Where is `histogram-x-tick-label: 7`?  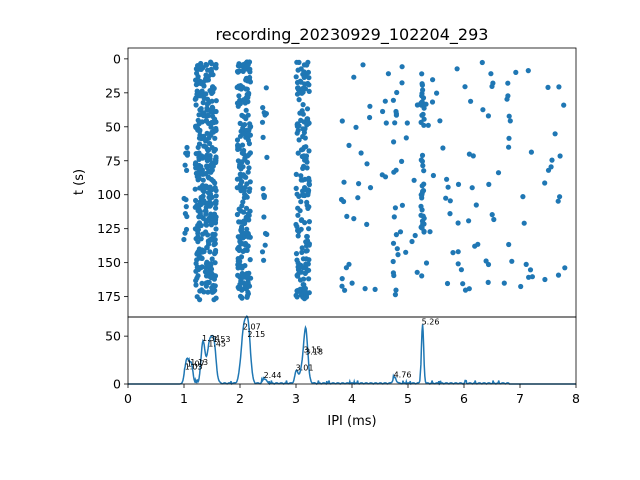
histogram-x-tick-label: 7 is located at coordinates (520, 398).